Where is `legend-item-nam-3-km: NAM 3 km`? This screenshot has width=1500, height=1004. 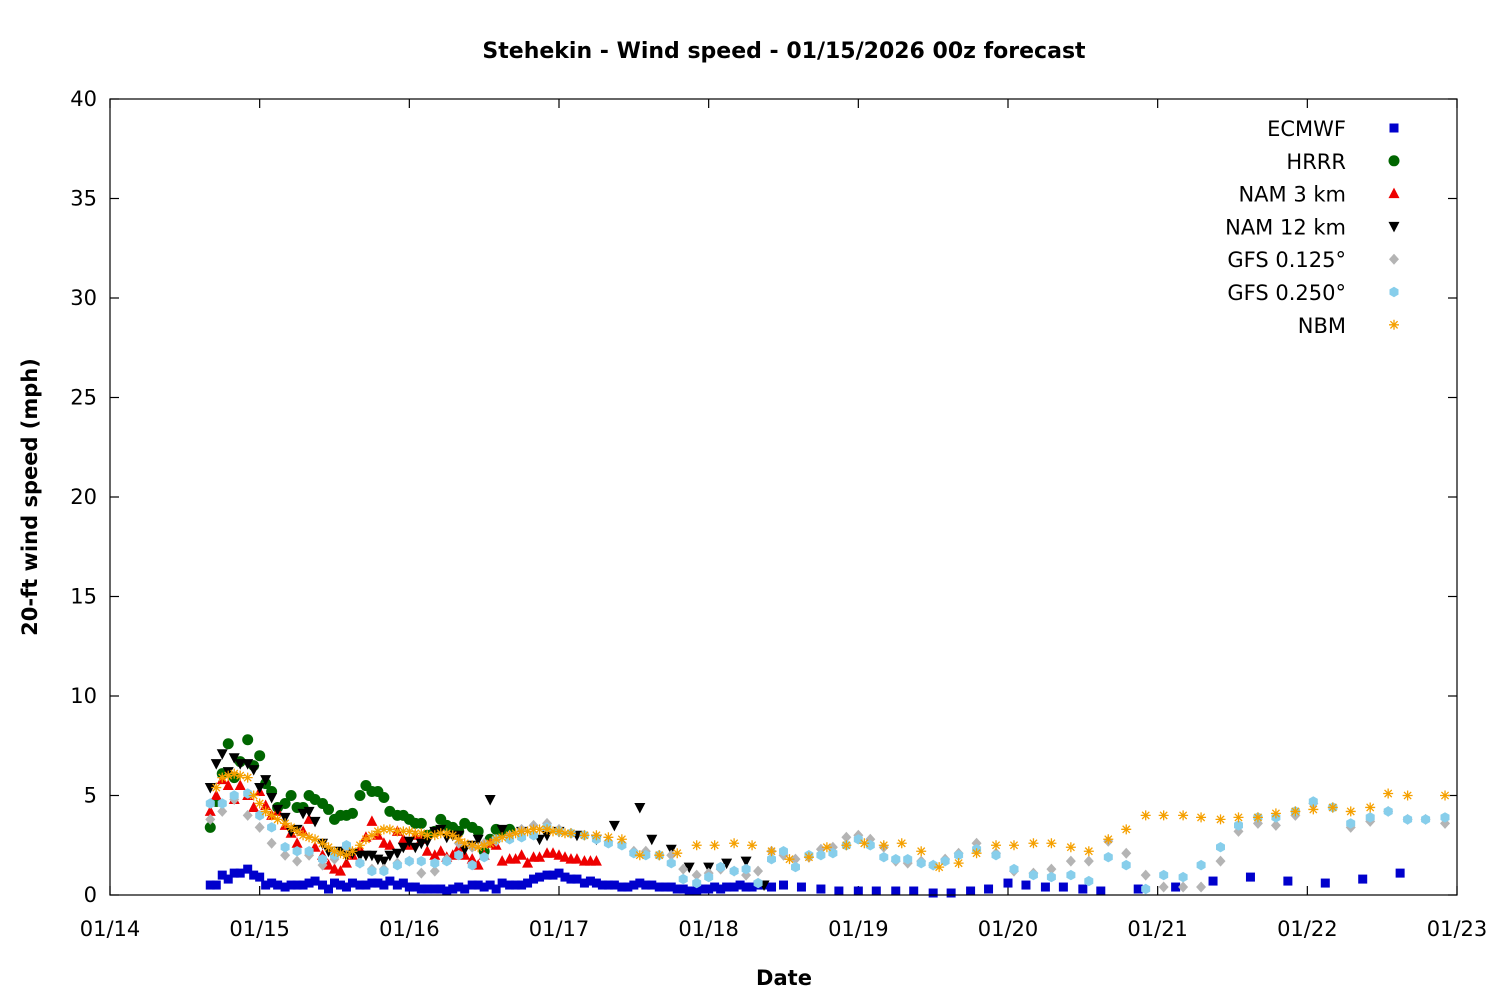 legend-item-nam-3-km: NAM 3 km is located at coordinates (1319, 195).